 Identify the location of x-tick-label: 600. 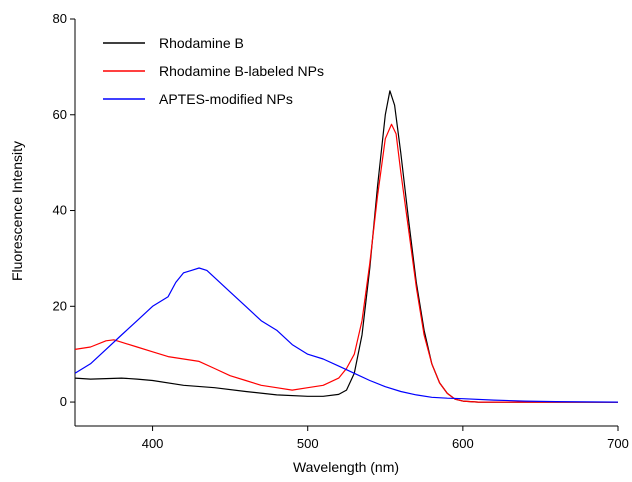
(463, 443).